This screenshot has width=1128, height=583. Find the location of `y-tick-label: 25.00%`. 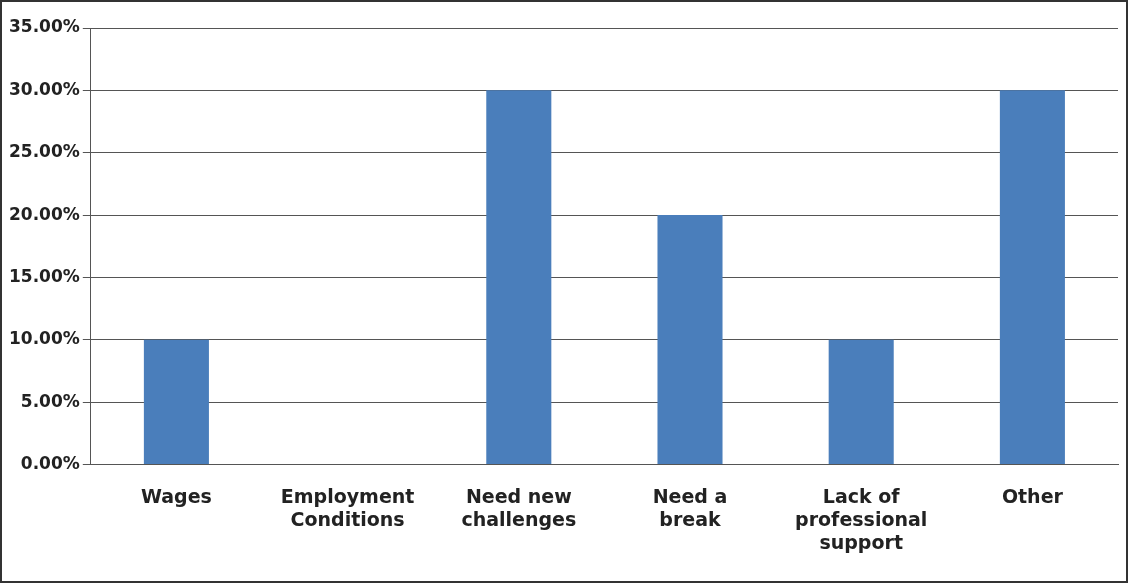

y-tick-label: 25.00% is located at coordinates (44, 151).